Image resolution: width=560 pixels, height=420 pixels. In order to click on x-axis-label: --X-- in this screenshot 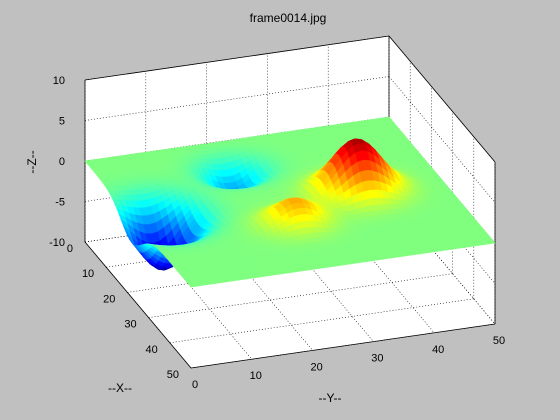, I will do `click(120, 388)`.